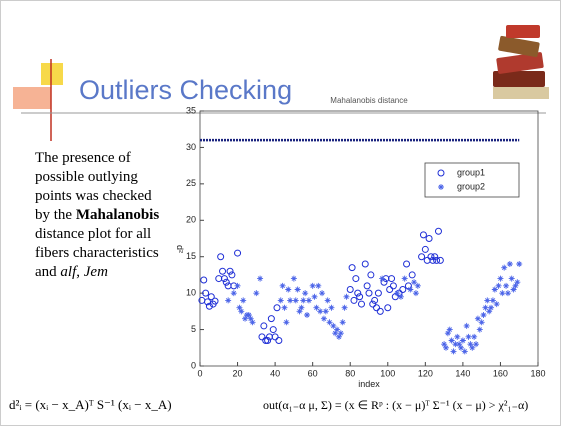  Describe the element at coordinates (90, 404) in the screenshot. I see `formula: d²ᵢ = (xᵢ − x_A)ᵀ S⁻¹ (xᵢ − x_A)` at that location.